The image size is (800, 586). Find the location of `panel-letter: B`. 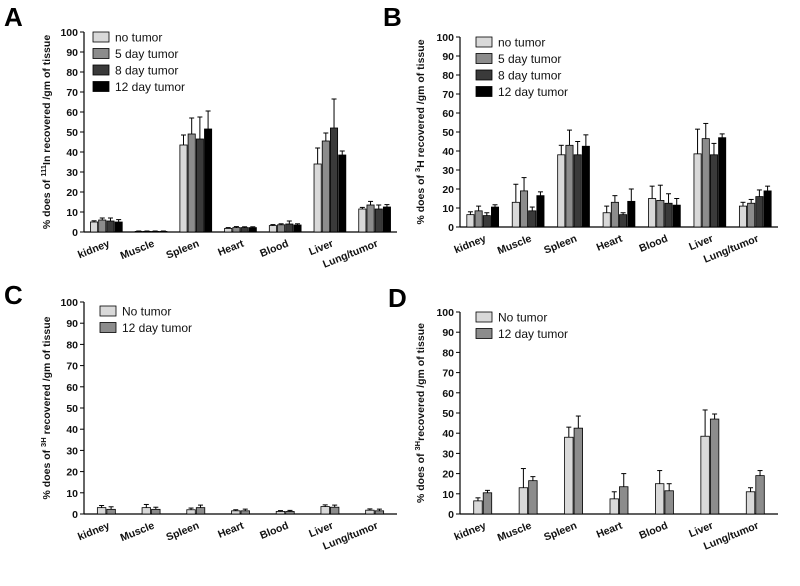

panel-letter: B is located at coordinates (392, 17).